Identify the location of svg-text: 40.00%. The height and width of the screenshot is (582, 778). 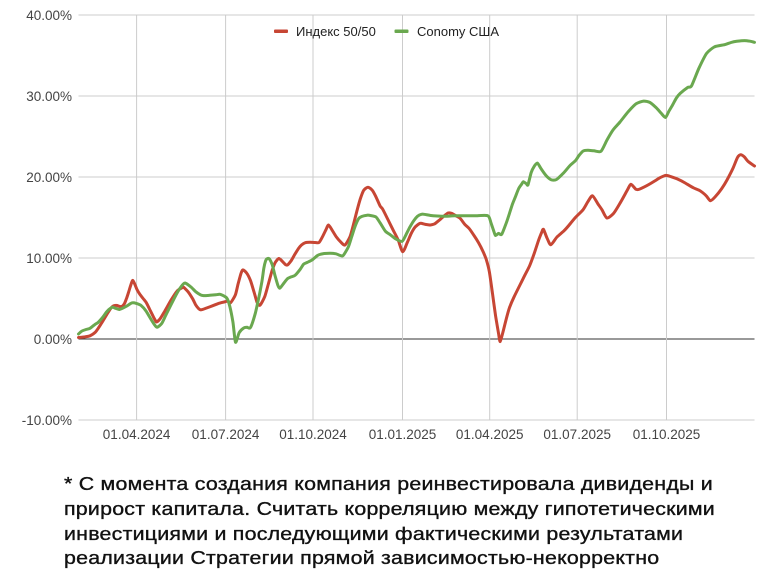
(49, 15).